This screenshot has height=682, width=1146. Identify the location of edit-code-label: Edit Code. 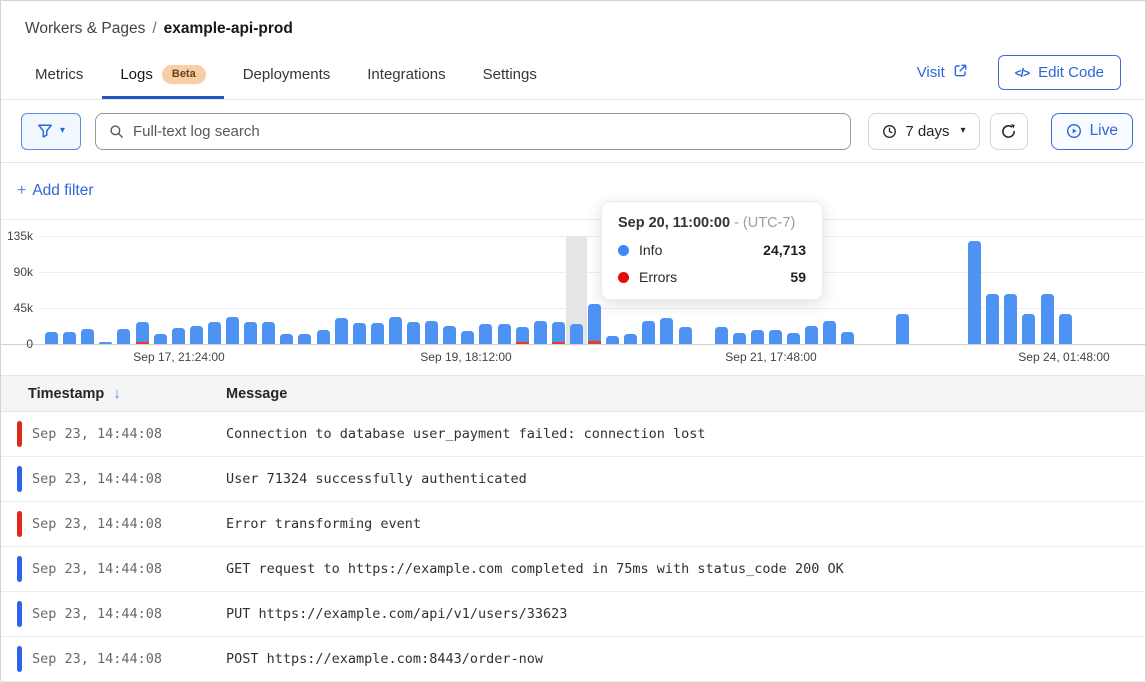
(1071, 72).